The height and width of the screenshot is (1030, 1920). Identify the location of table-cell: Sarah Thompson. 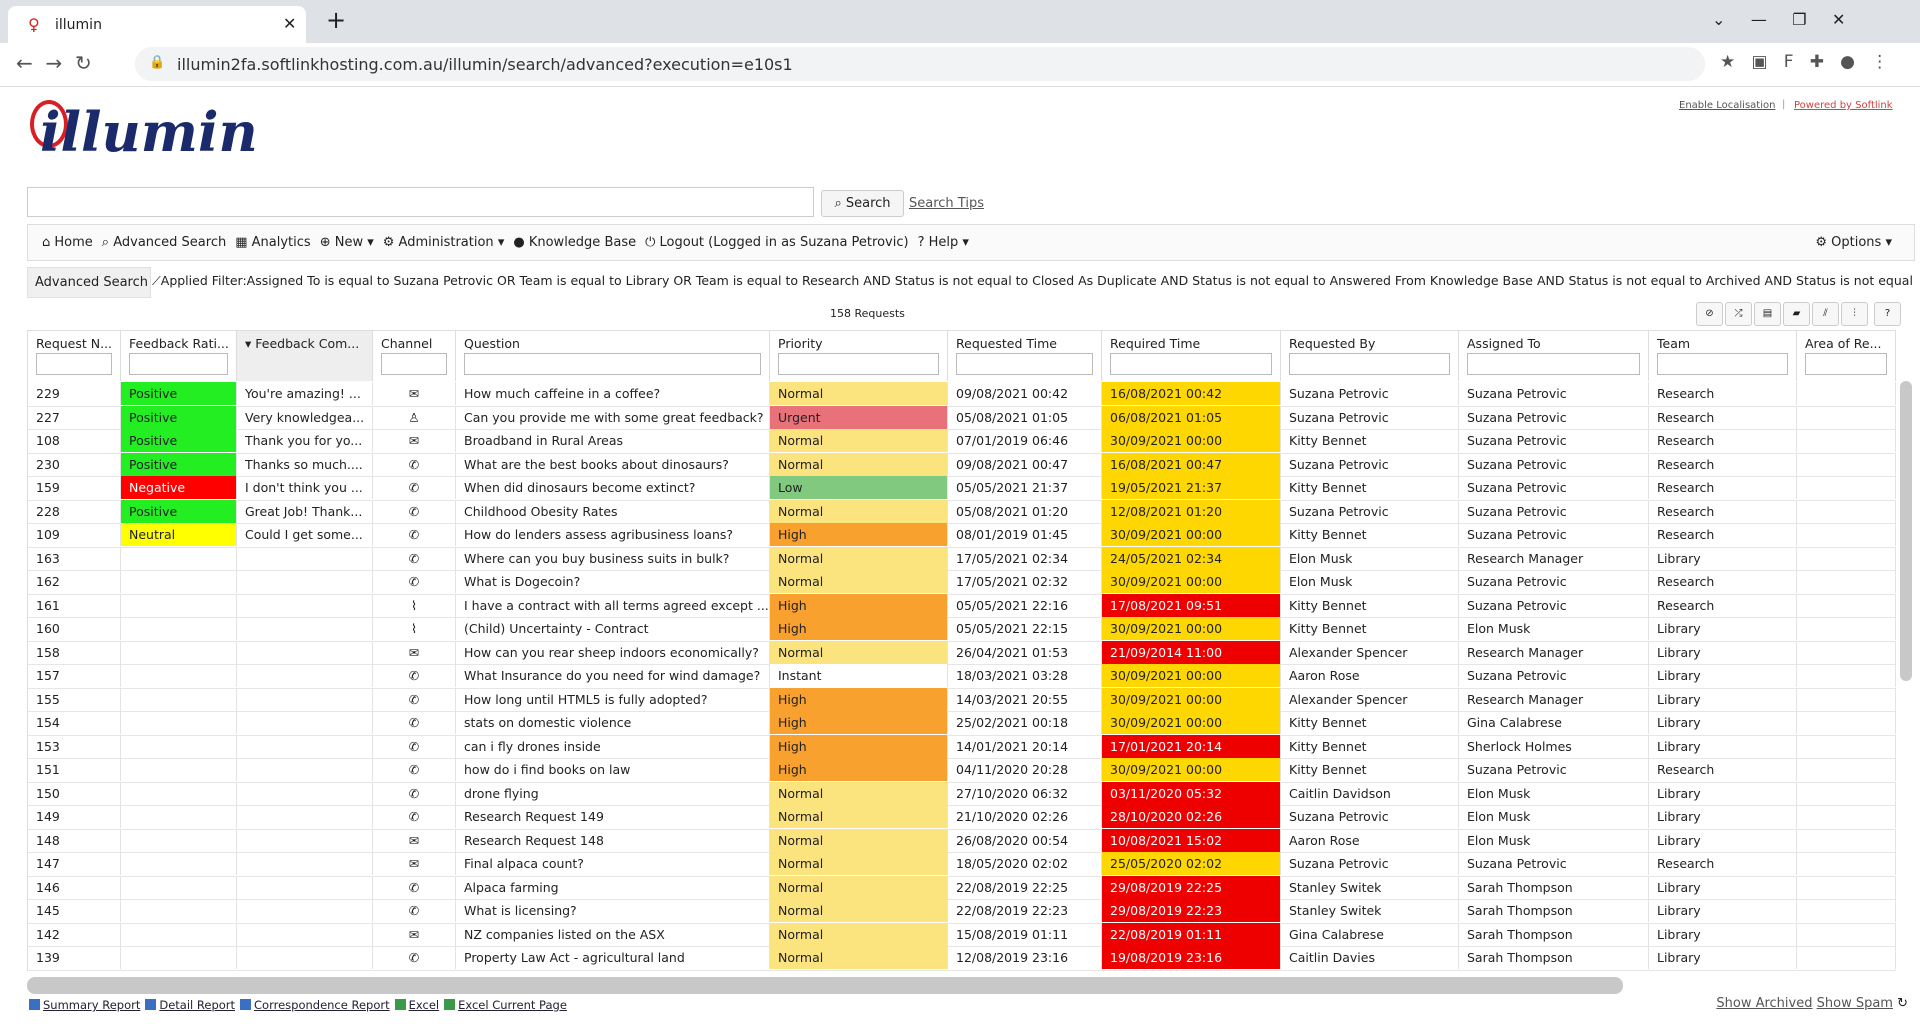
(1554, 910).